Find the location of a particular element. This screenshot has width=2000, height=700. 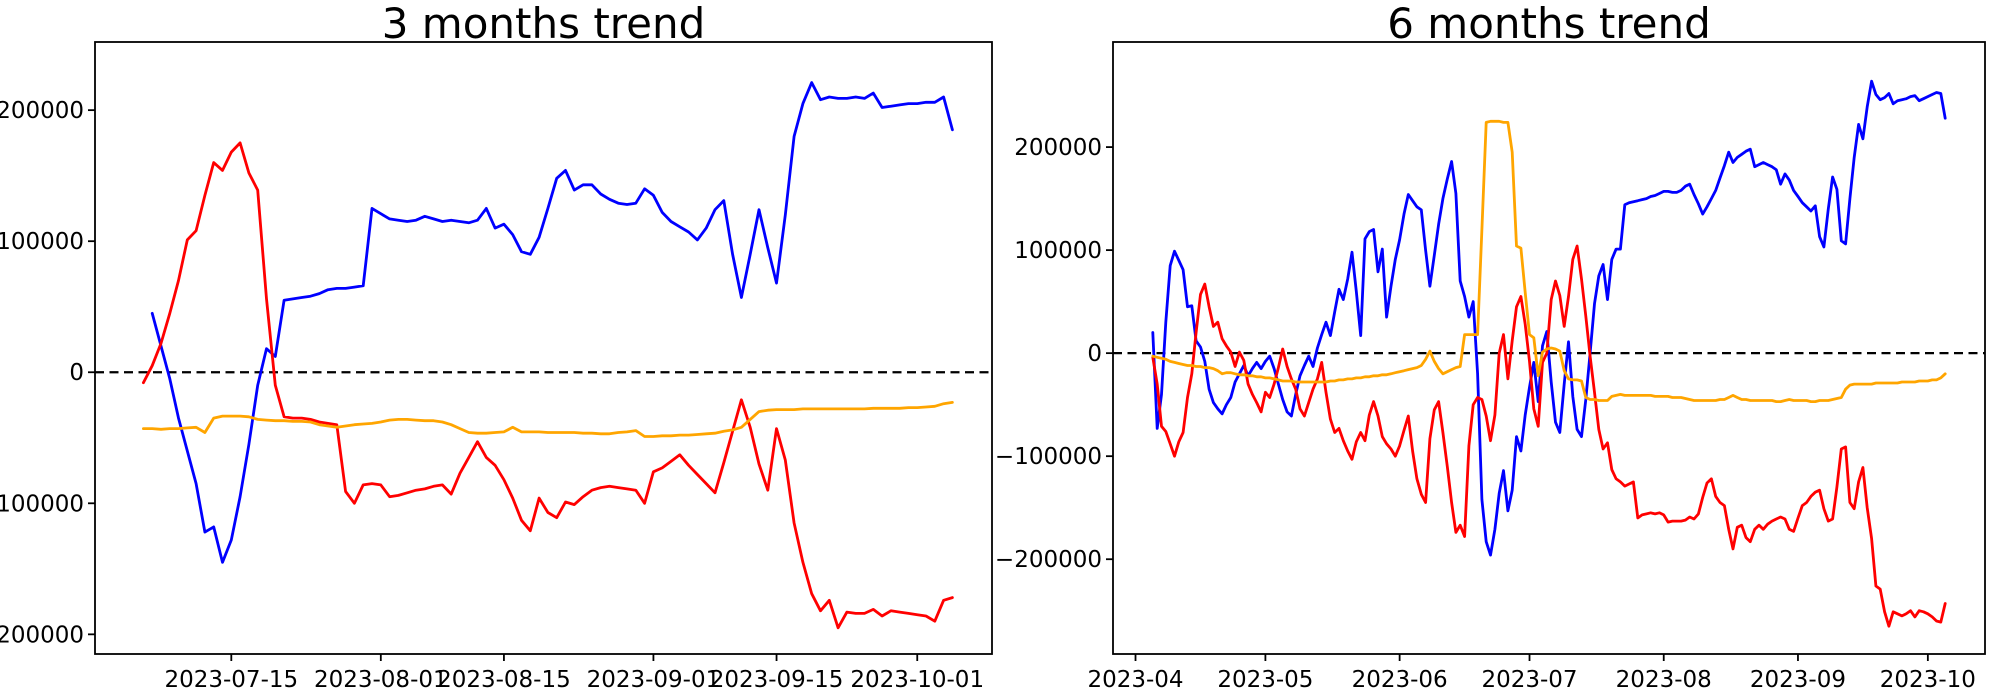

chart-title-3-months-trend: 3 months trend is located at coordinates (543, 24).